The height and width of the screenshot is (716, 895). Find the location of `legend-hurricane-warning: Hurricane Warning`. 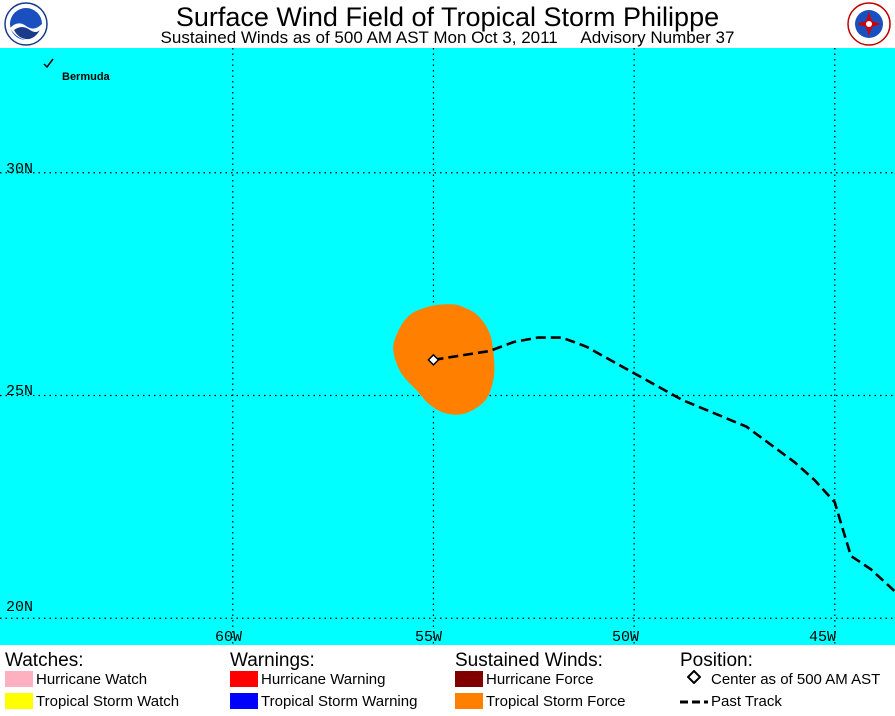

legend-hurricane-warning: Hurricane Warning is located at coordinates (308, 680).